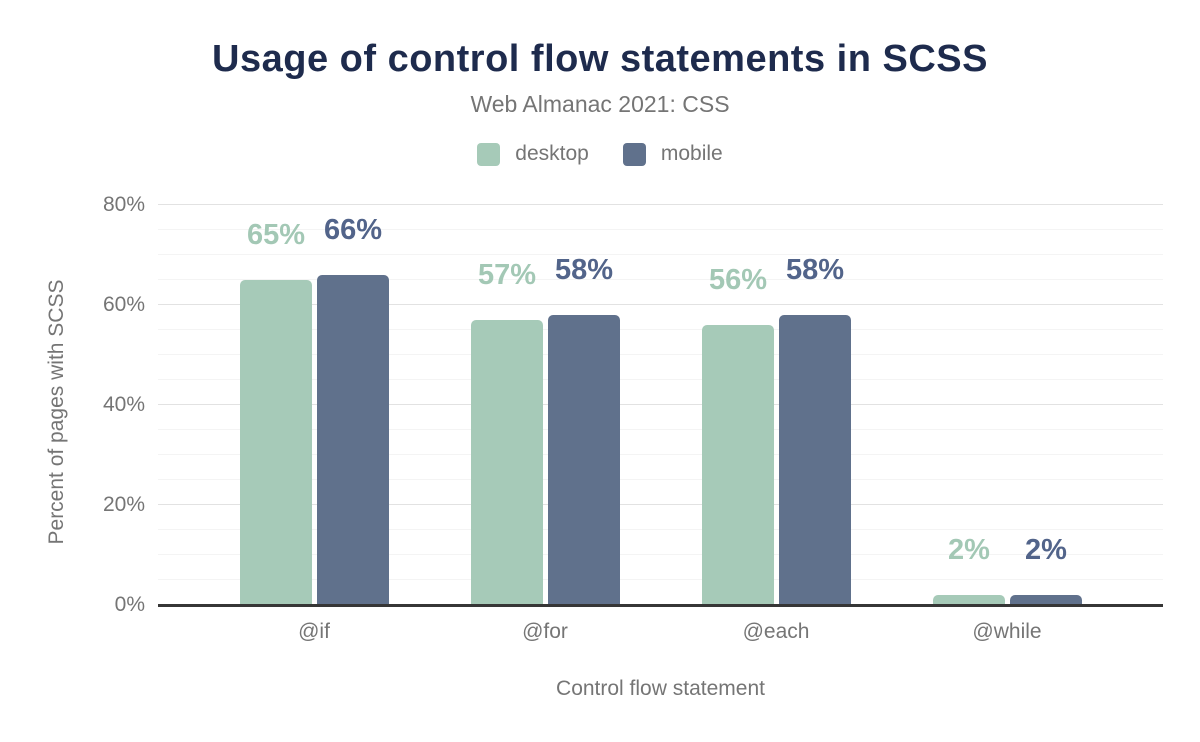 The image size is (1200, 742). I want to click on legend-item-desktop: desktop, so click(533, 154).